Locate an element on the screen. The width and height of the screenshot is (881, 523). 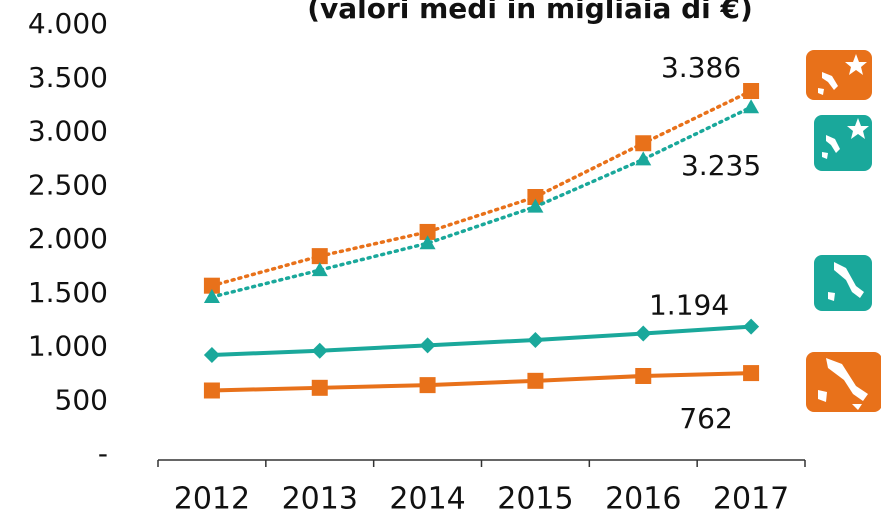
icon-italy-teal is located at coordinates (843, 283).